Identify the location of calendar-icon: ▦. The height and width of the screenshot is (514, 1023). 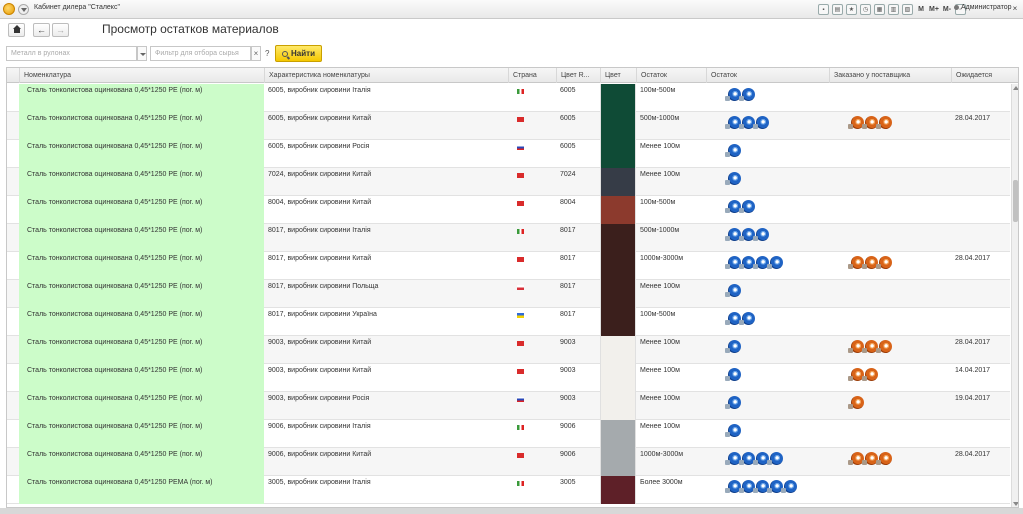
(879, 9).